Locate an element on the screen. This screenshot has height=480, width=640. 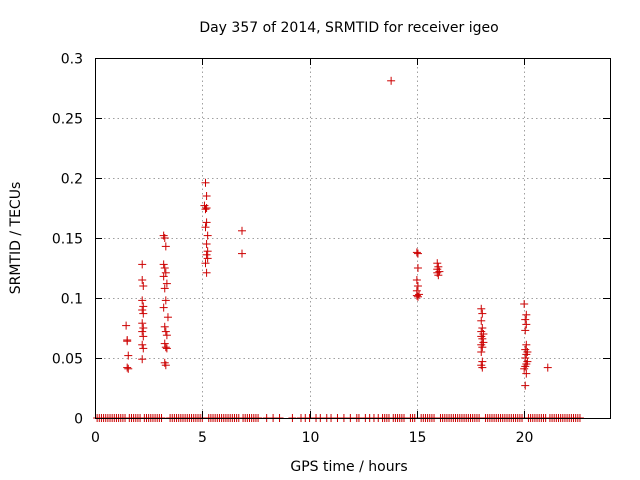
x-tick-label: 10 is located at coordinates (311, 438).